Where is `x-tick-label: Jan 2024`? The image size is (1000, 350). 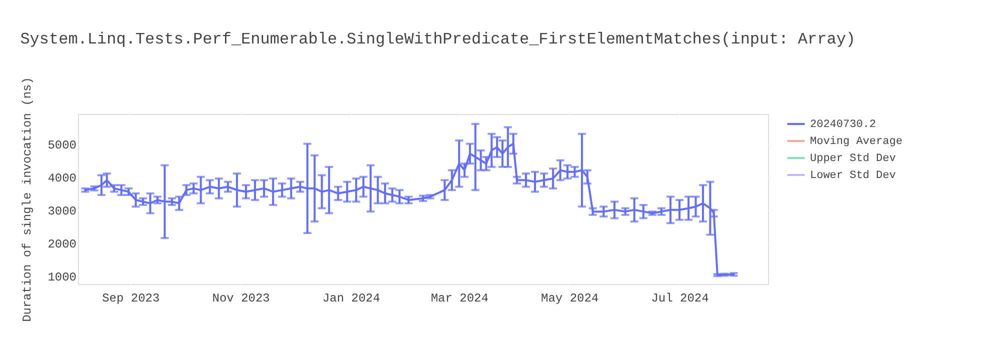 x-tick-label: Jan 2024 is located at coordinates (351, 299).